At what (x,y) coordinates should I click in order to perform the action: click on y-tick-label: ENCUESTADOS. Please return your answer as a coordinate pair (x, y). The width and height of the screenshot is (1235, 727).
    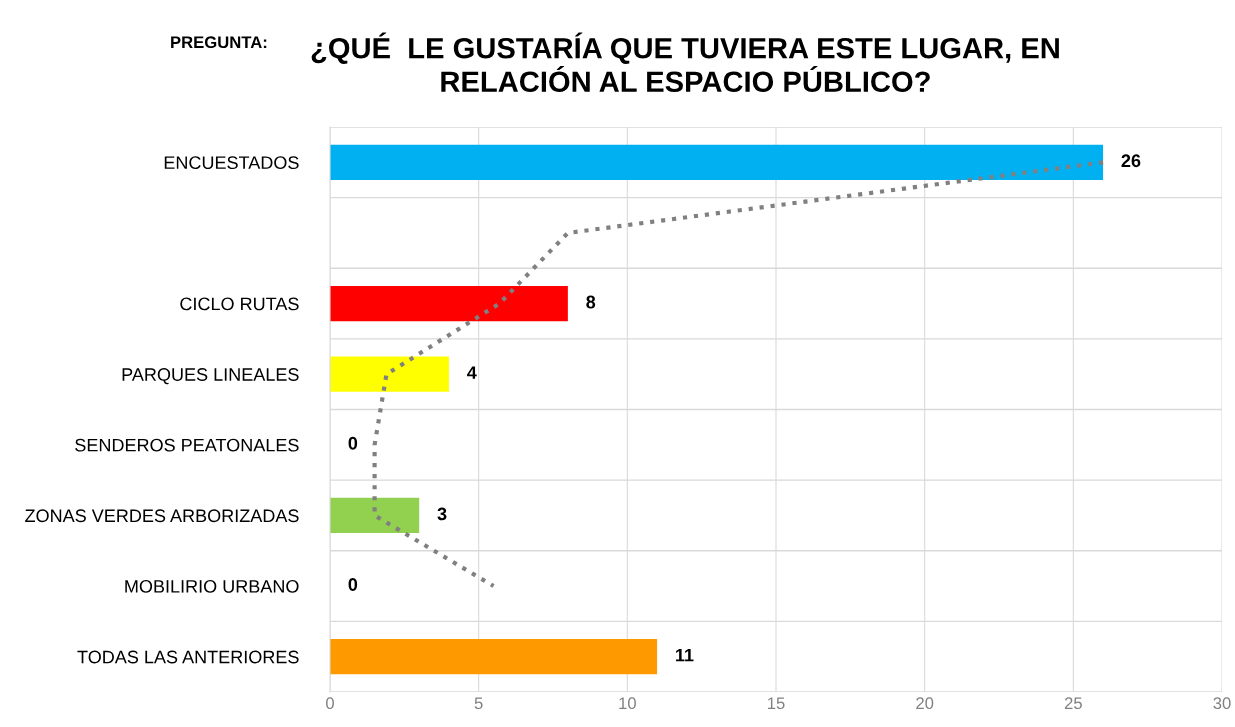
    Looking at the image, I should click on (231, 163).